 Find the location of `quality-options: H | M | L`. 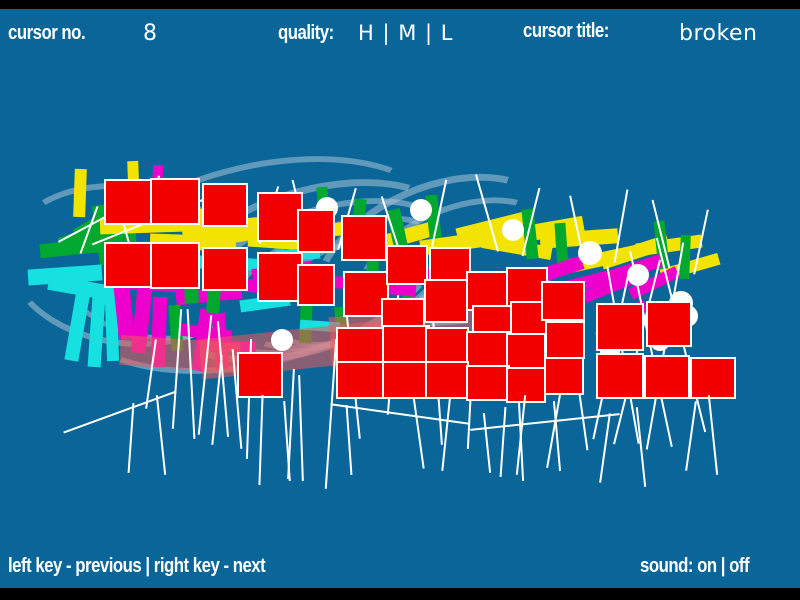

quality-options: H | M | L is located at coordinates (406, 33).